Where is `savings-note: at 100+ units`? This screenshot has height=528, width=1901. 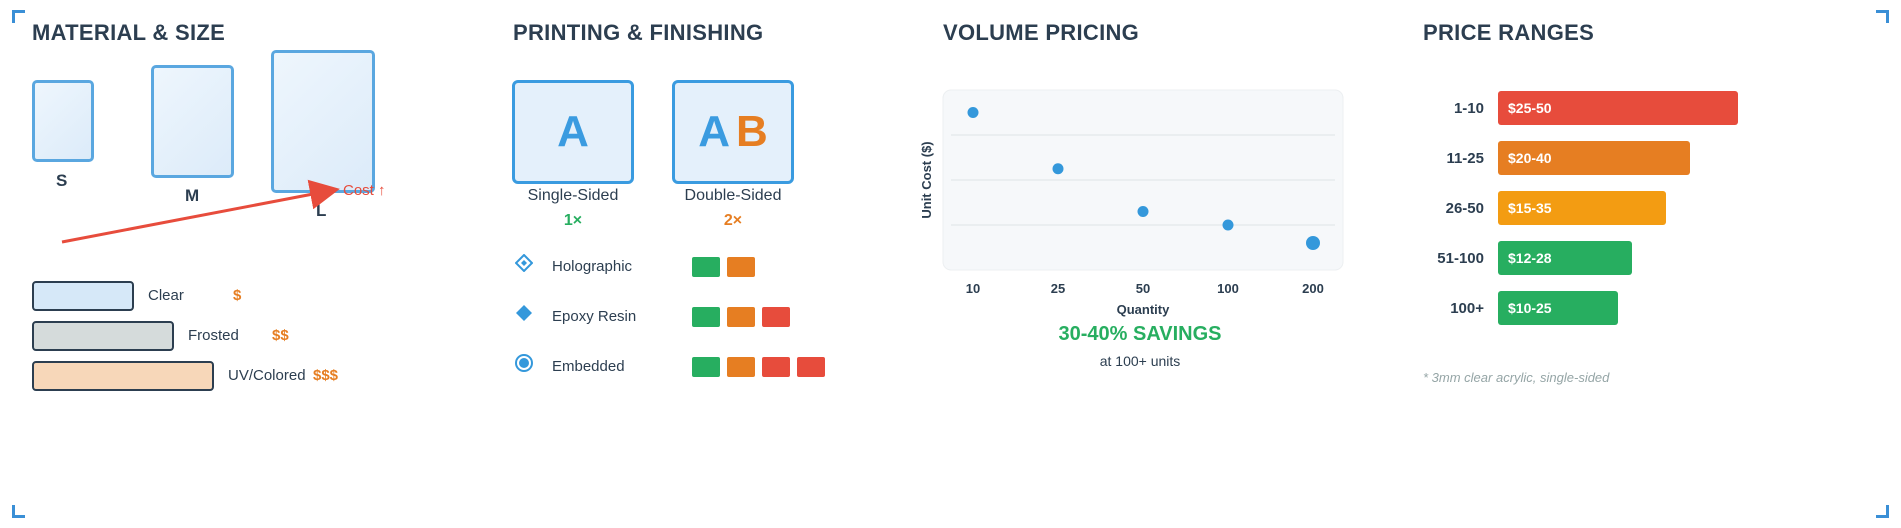
savings-note: at 100+ units is located at coordinates (1140, 361).